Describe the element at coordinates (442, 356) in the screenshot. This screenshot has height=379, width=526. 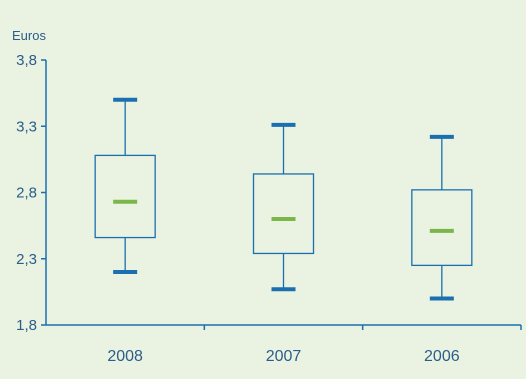
I see `x-tick-label: 2006` at that location.